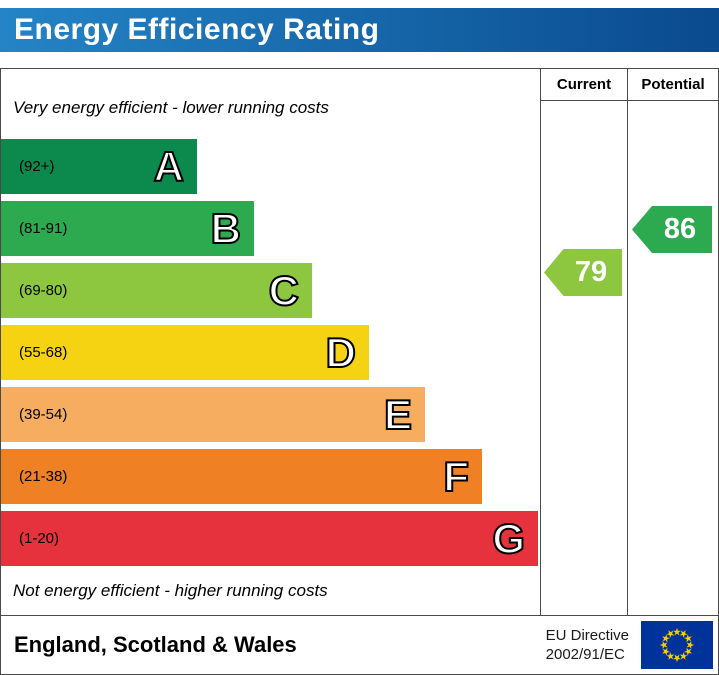  What do you see at coordinates (241, 476) in the screenshot?
I see `band-row-f: (21-38) F` at bounding box center [241, 476].